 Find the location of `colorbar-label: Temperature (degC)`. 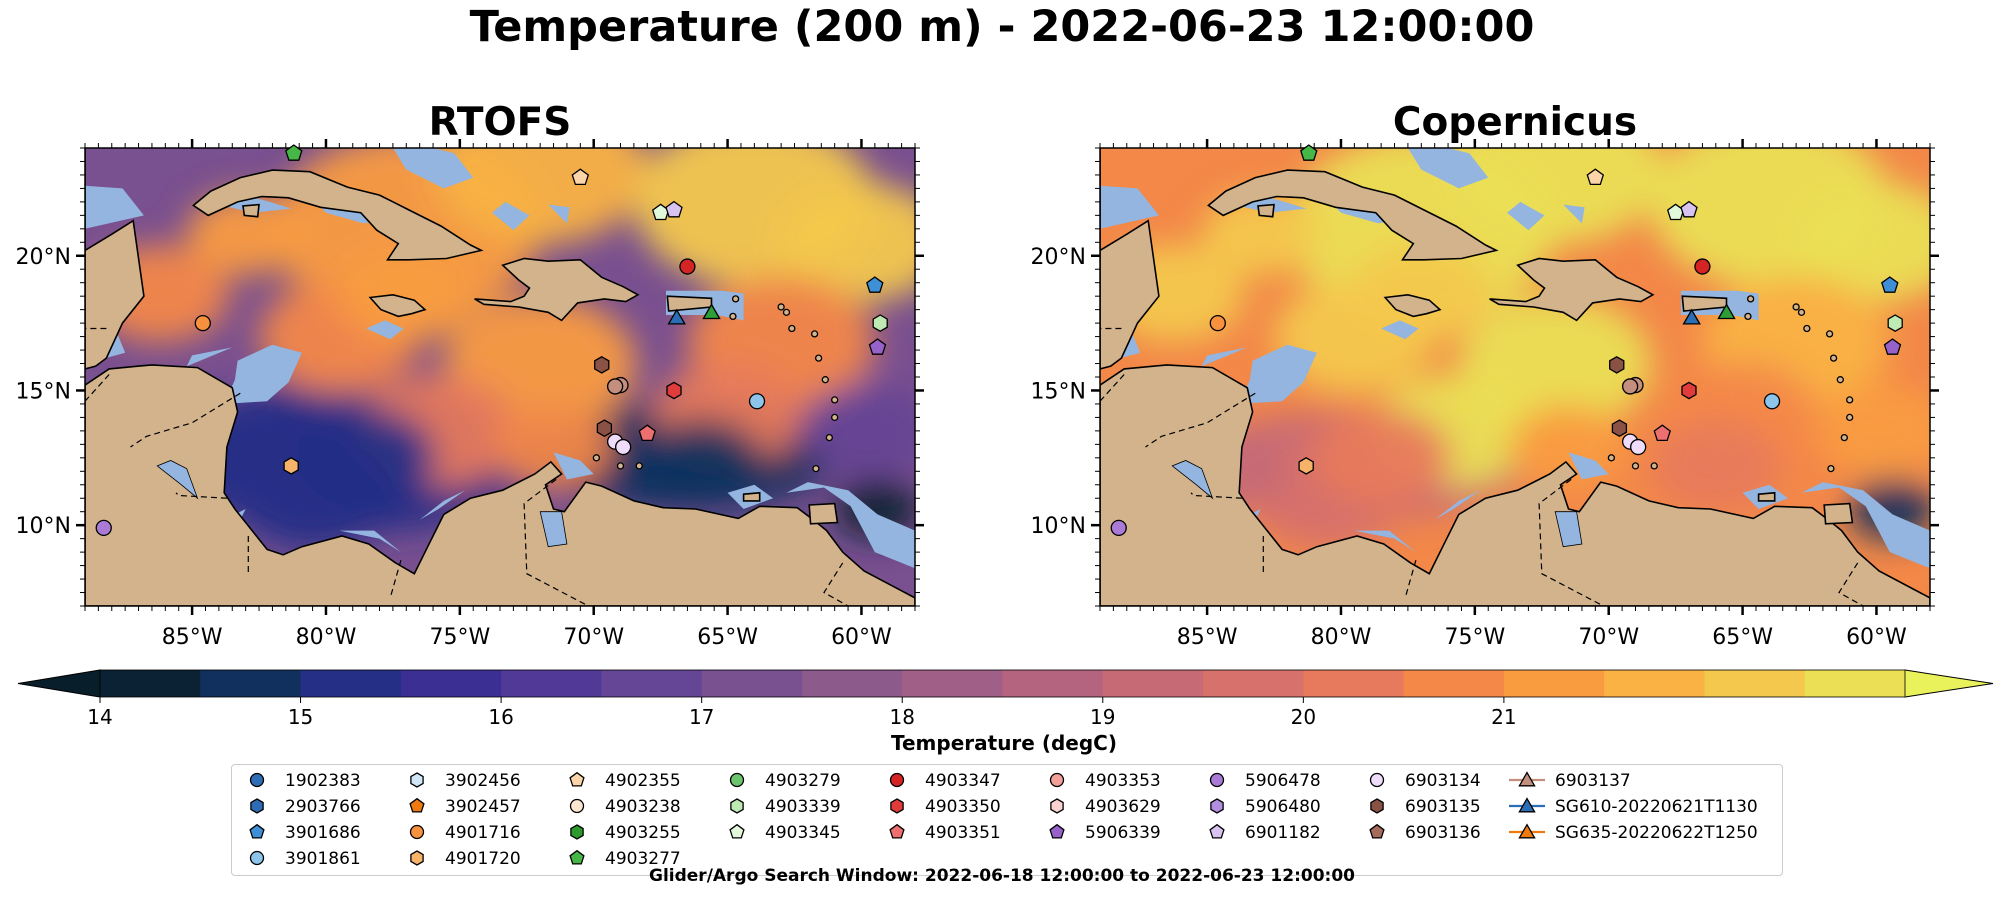

colorbar-label: Temperature (degC) is located at coordinates (1004, 743).